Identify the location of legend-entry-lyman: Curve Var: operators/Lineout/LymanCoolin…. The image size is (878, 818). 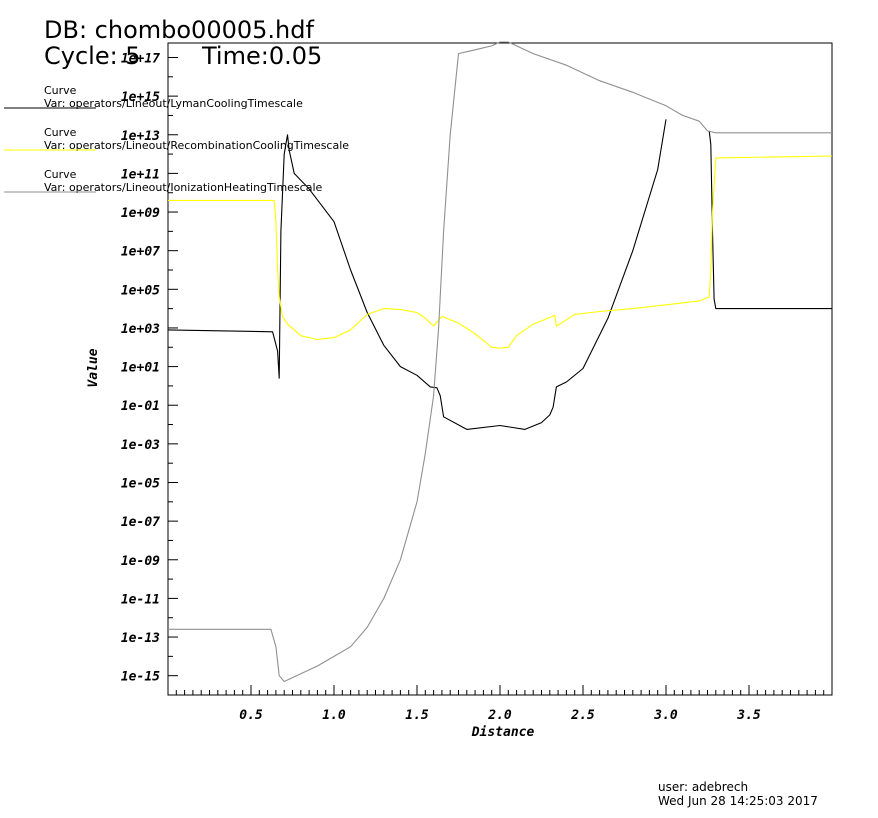
(153, 97).